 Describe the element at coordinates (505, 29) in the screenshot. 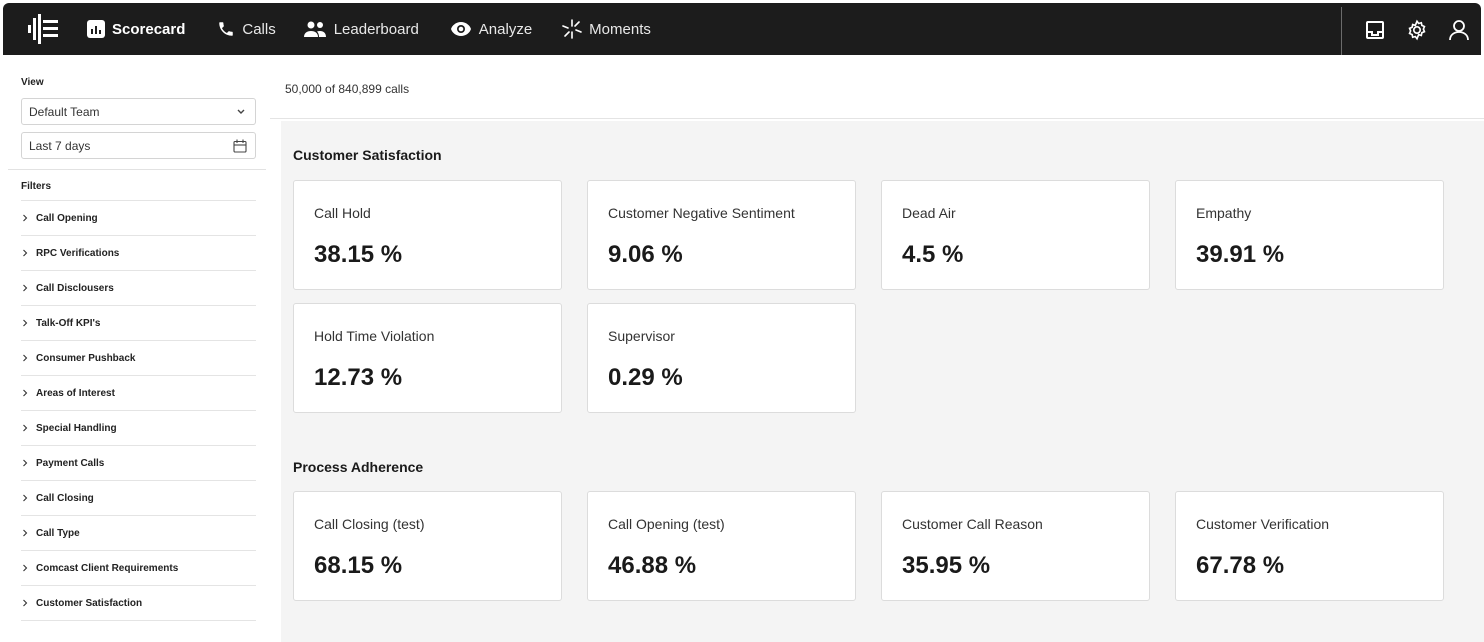

I see `nav-label: Analyze` at that location.